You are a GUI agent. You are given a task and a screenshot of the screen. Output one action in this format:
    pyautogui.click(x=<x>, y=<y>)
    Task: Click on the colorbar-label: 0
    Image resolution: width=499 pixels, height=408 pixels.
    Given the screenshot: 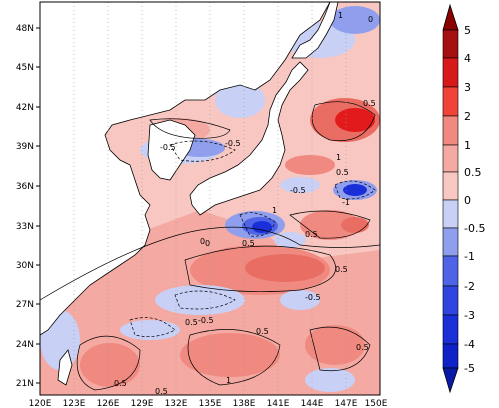 What is the action you would take?
    pyautogui.click(x=467, y=200)
    